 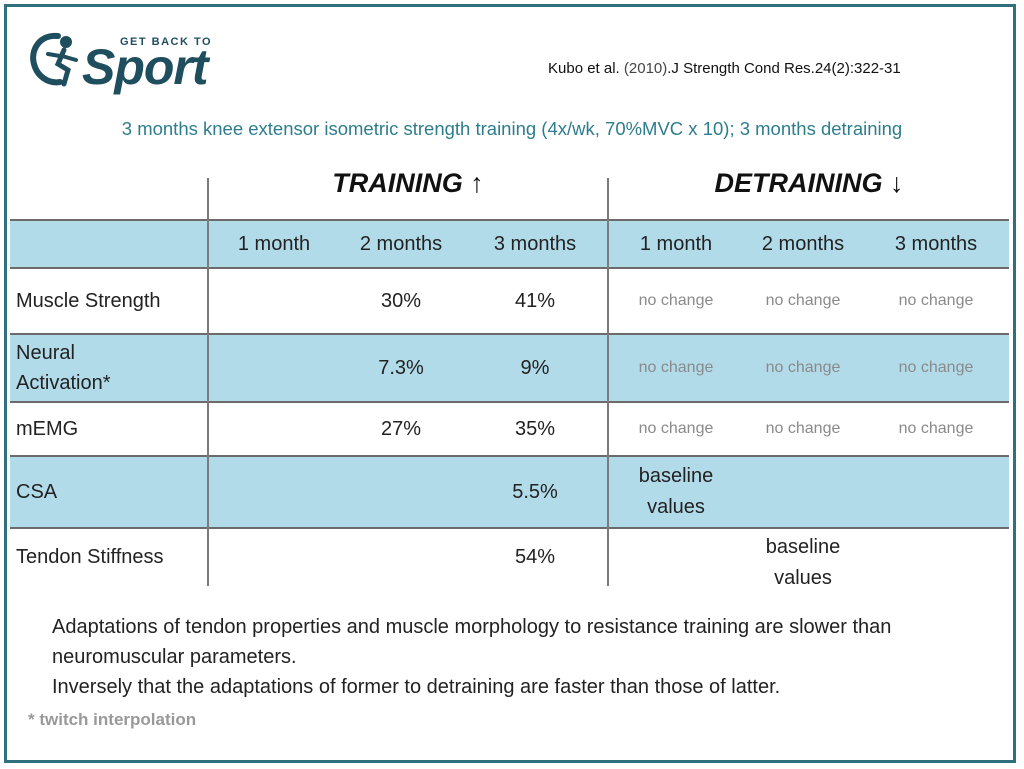 What do you see at coordinates (166, 42) in the screenshot?
I see `logo-tagline: GET BACK TO` at bounding box center [166, 42].